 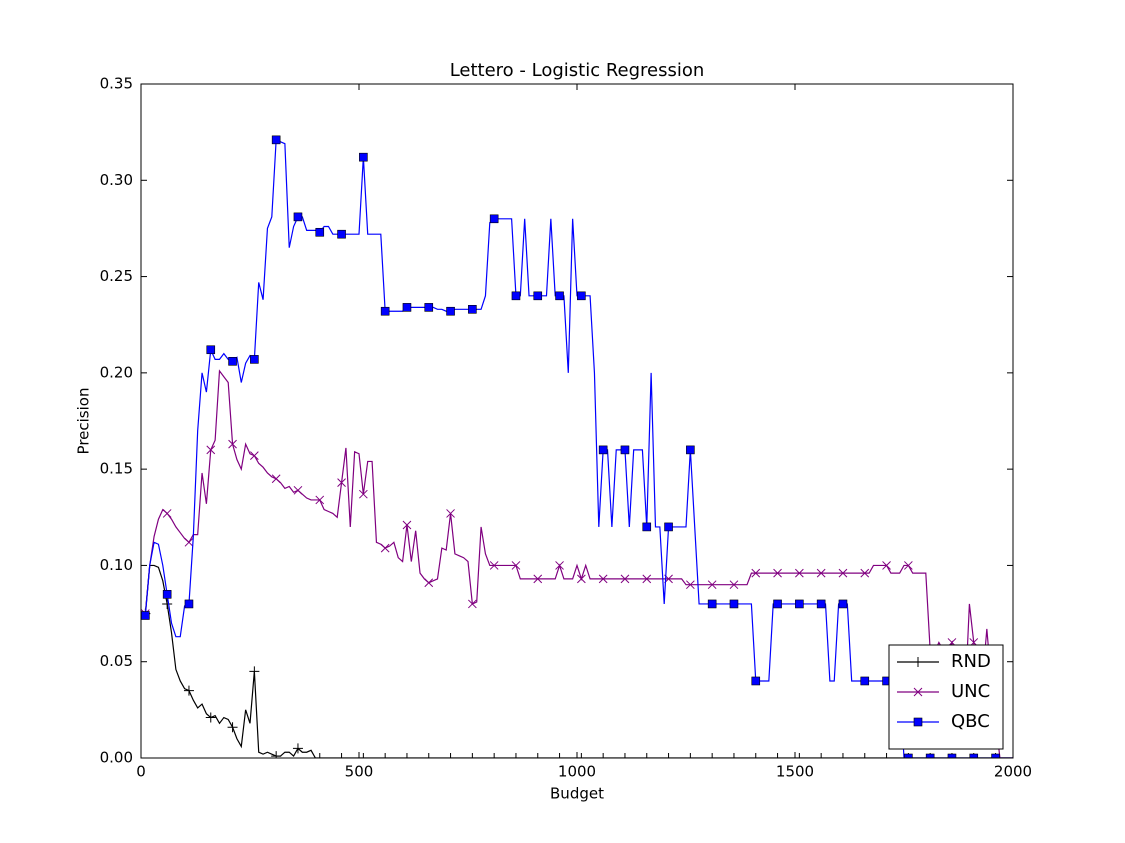 What do you see at coordinates (116, 469) in the screenshot?
I see `y-tick-label: 0.15` at bounding box center [116, 469].